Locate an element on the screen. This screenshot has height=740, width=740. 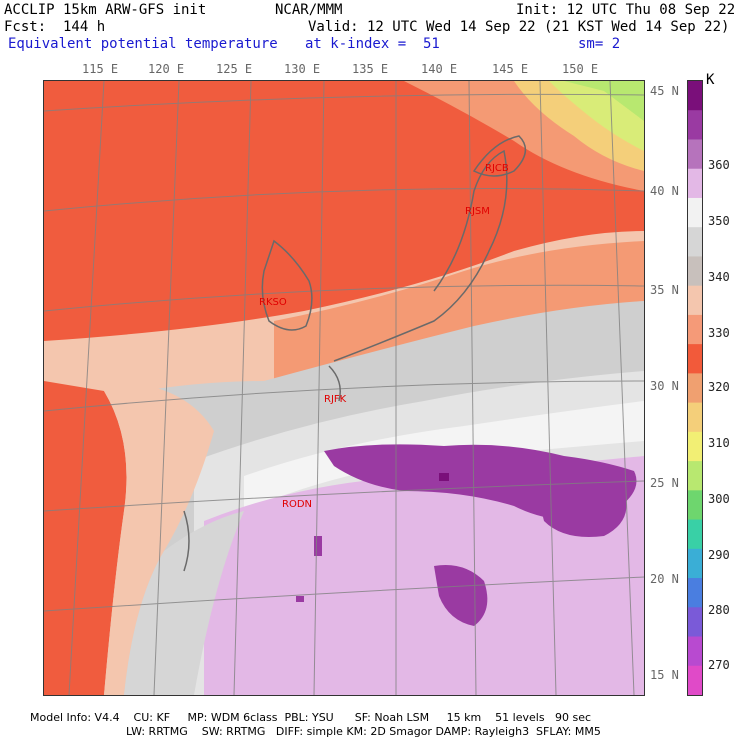
forecast-hour: Fcst: 144 h is located at coordinates (55, 27).